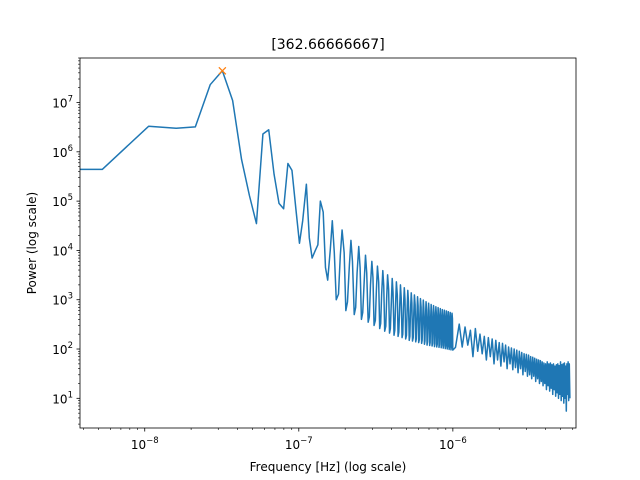  What do you see at coordinates (66, 241) in the screenshot?
I see `y-axis: 10¹ 10² 10³ 10⁴ 10⁵ 10⁶ 10⁷` at bounding box center [66, 241].